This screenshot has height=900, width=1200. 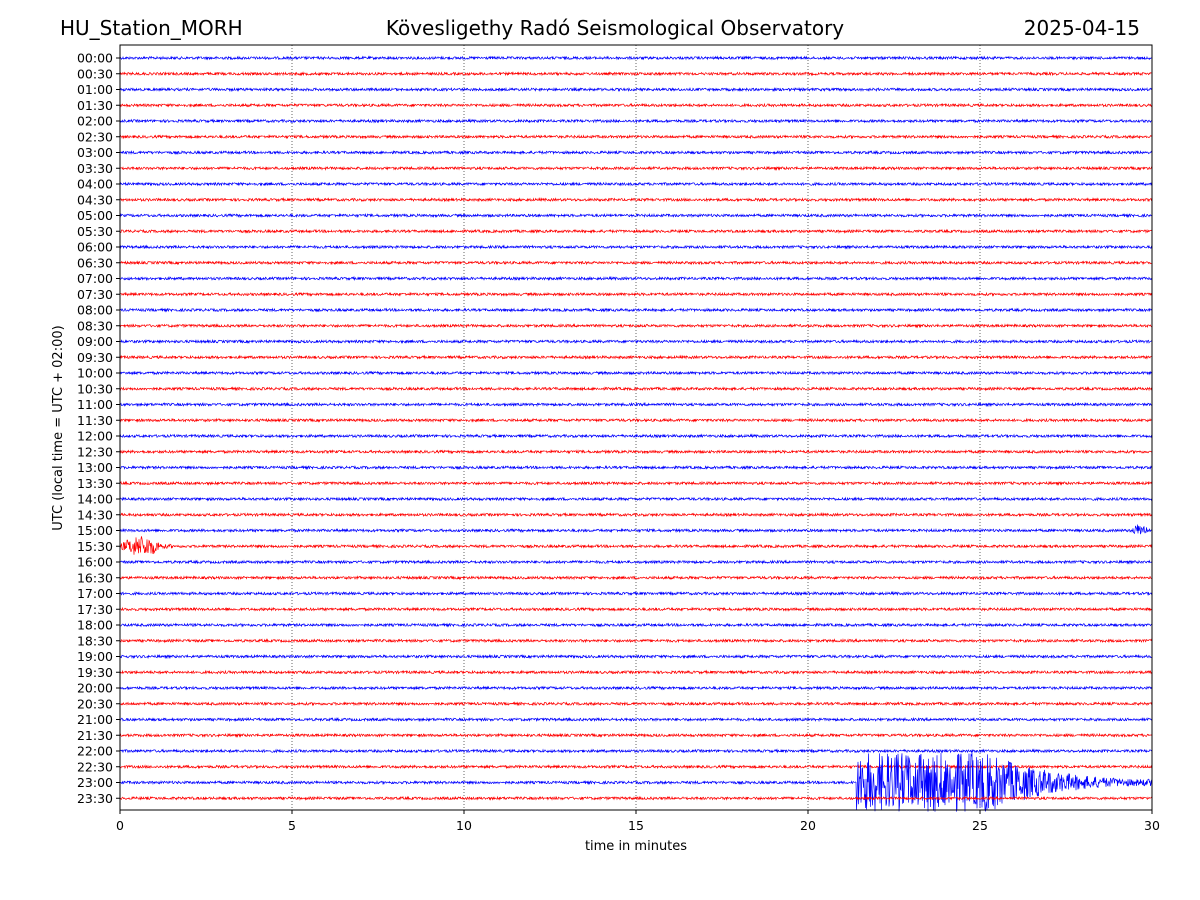 I want to click on y-tick-label: 03:30, so click(x=95, y=168).